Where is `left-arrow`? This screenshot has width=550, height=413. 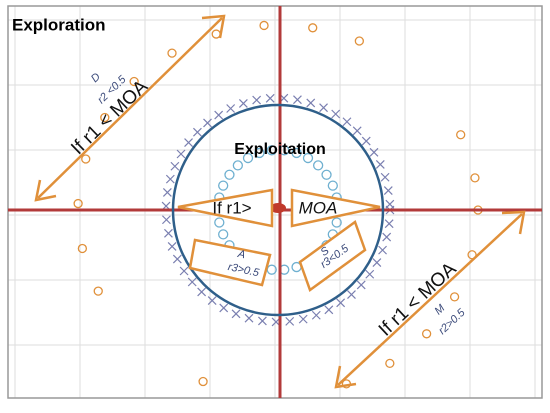
left-arrow is located at coordinates (225, 208).